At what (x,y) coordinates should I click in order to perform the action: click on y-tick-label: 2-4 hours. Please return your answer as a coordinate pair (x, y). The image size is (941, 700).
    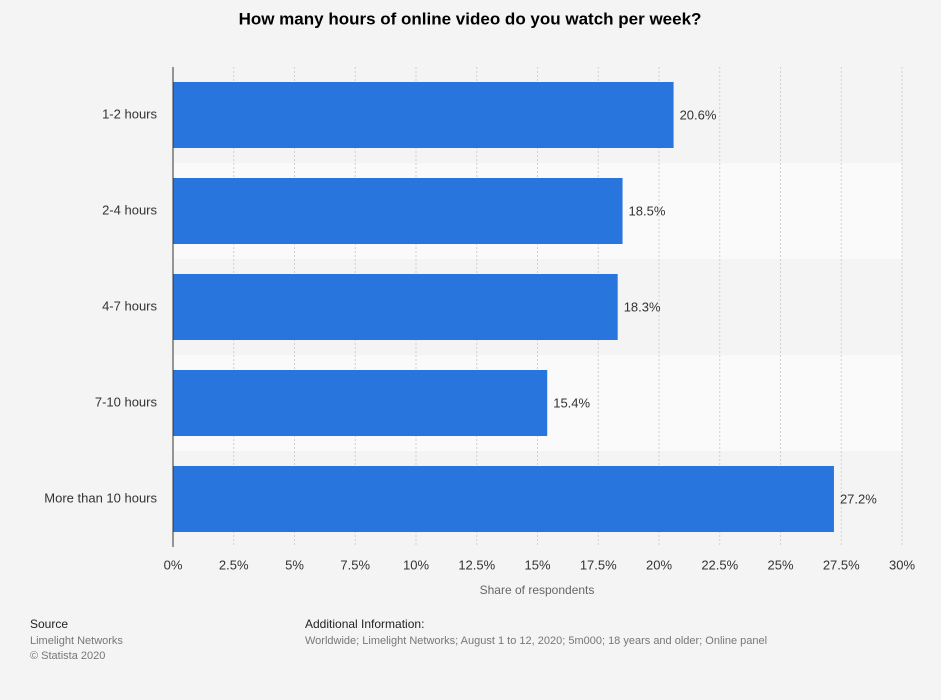
    Looking at the image, I should click on (129, 209).